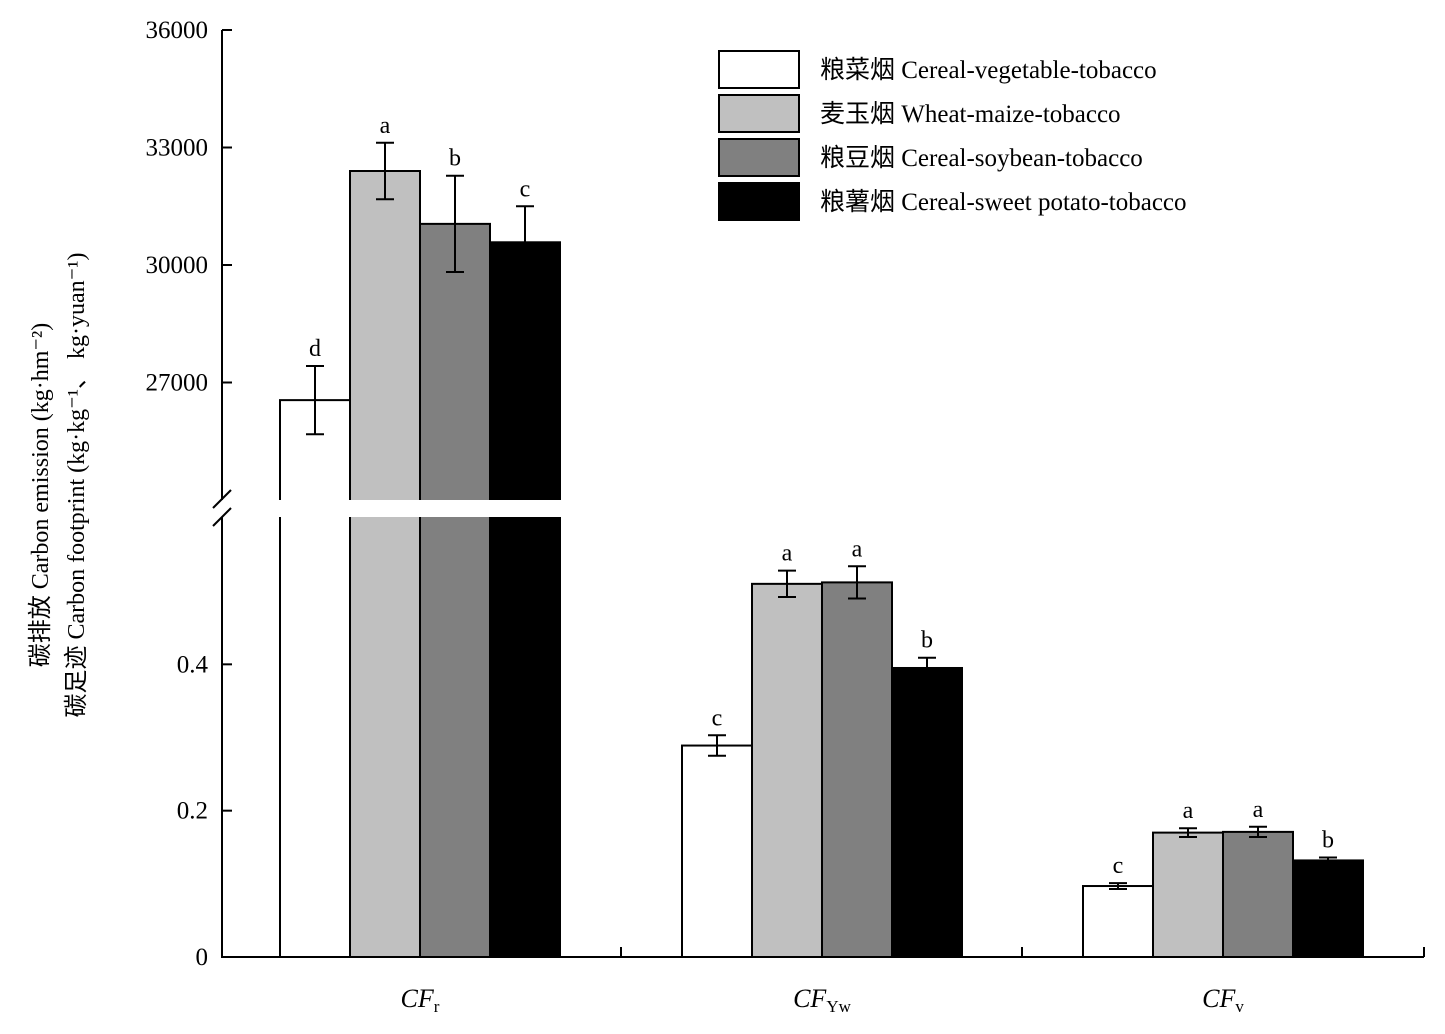  I want to click on error-bar-2-yw, so click(787, 584).